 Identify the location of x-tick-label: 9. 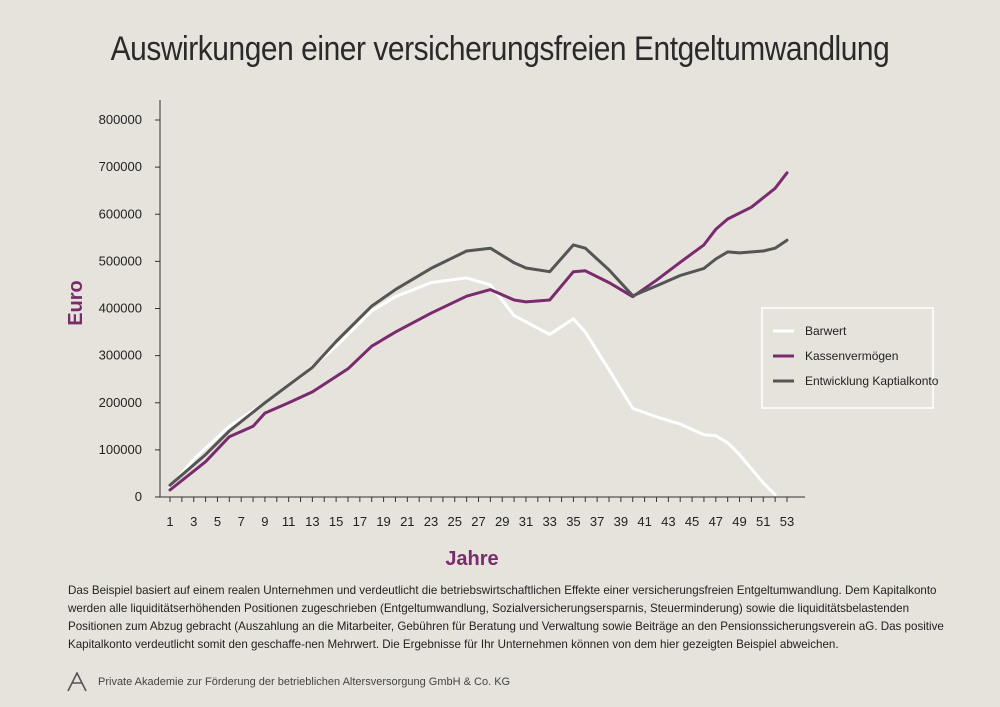
(264, 521).